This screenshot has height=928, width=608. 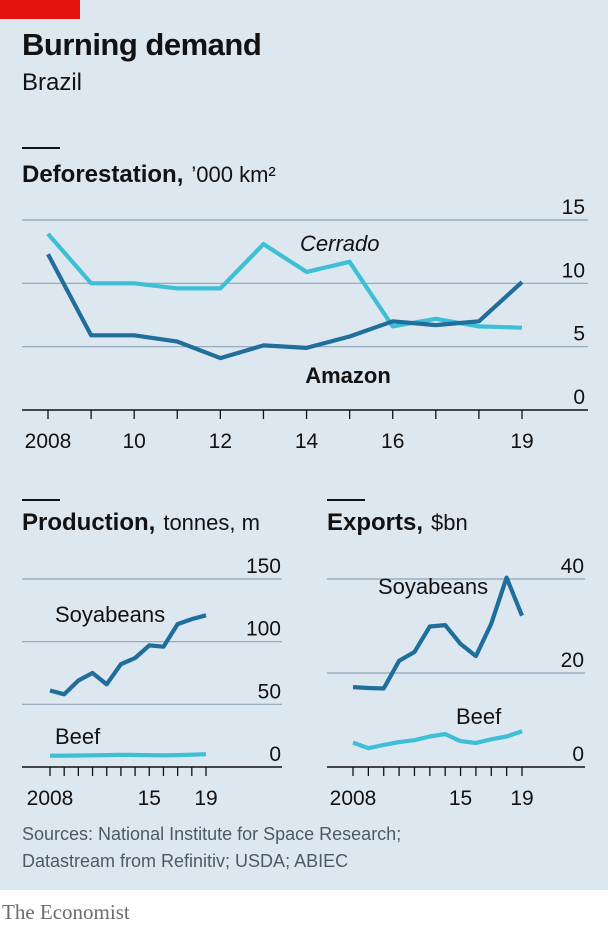 I want to click on chart0-title: Deforestation,, so click(x=102, y=174).